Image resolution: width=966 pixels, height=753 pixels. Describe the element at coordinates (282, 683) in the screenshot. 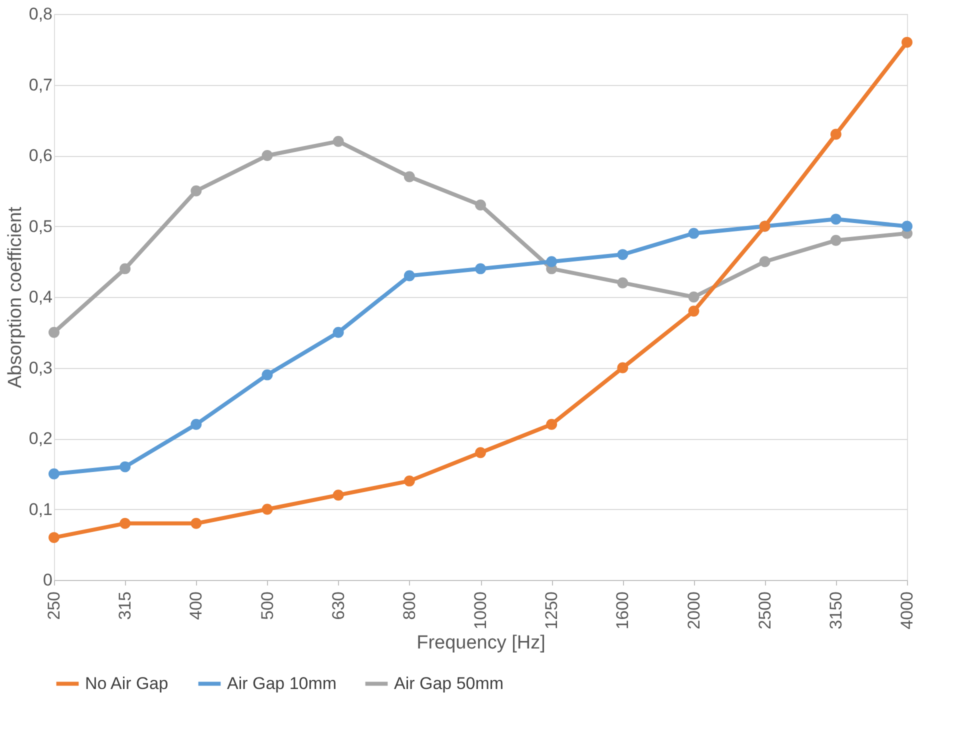

I see `legend-label: Air Gap 10mm` at that location.